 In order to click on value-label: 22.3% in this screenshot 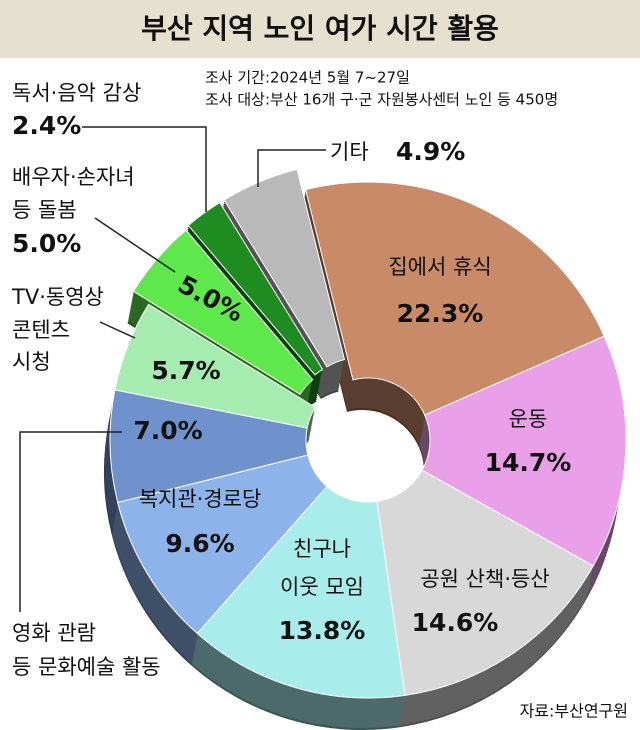, I will do `click(440, 313)`.